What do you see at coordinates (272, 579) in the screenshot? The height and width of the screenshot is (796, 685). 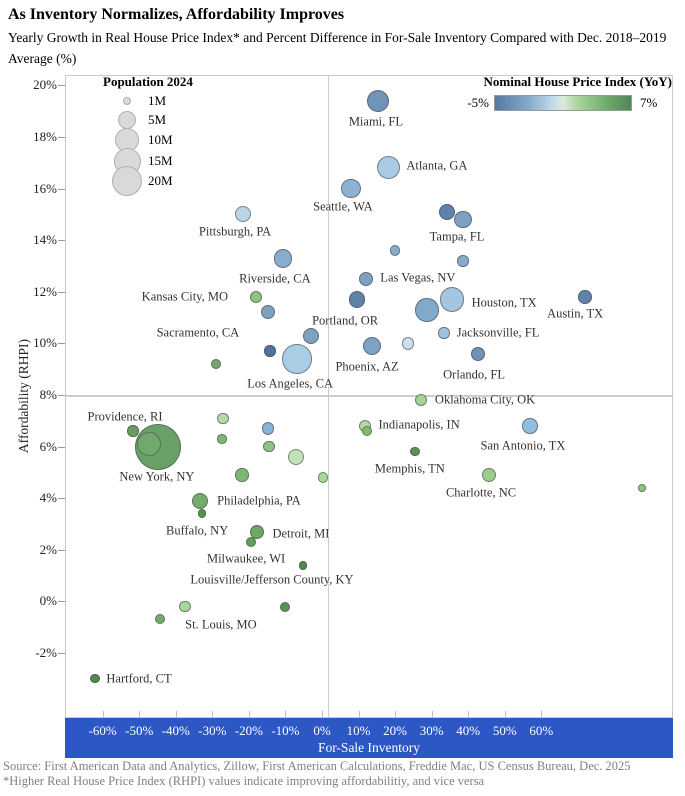 I see `city-label: Louisville/Jefferson County, KY` at bounding box center [272, 579].